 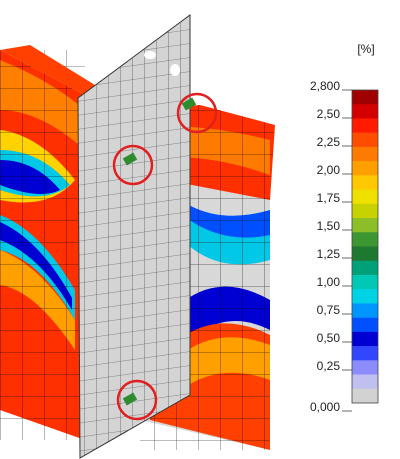 What do you see at coordinates (329, 254) in the screenshot?
I see `legend-label: 1,25` at bounding box center [329, 254].